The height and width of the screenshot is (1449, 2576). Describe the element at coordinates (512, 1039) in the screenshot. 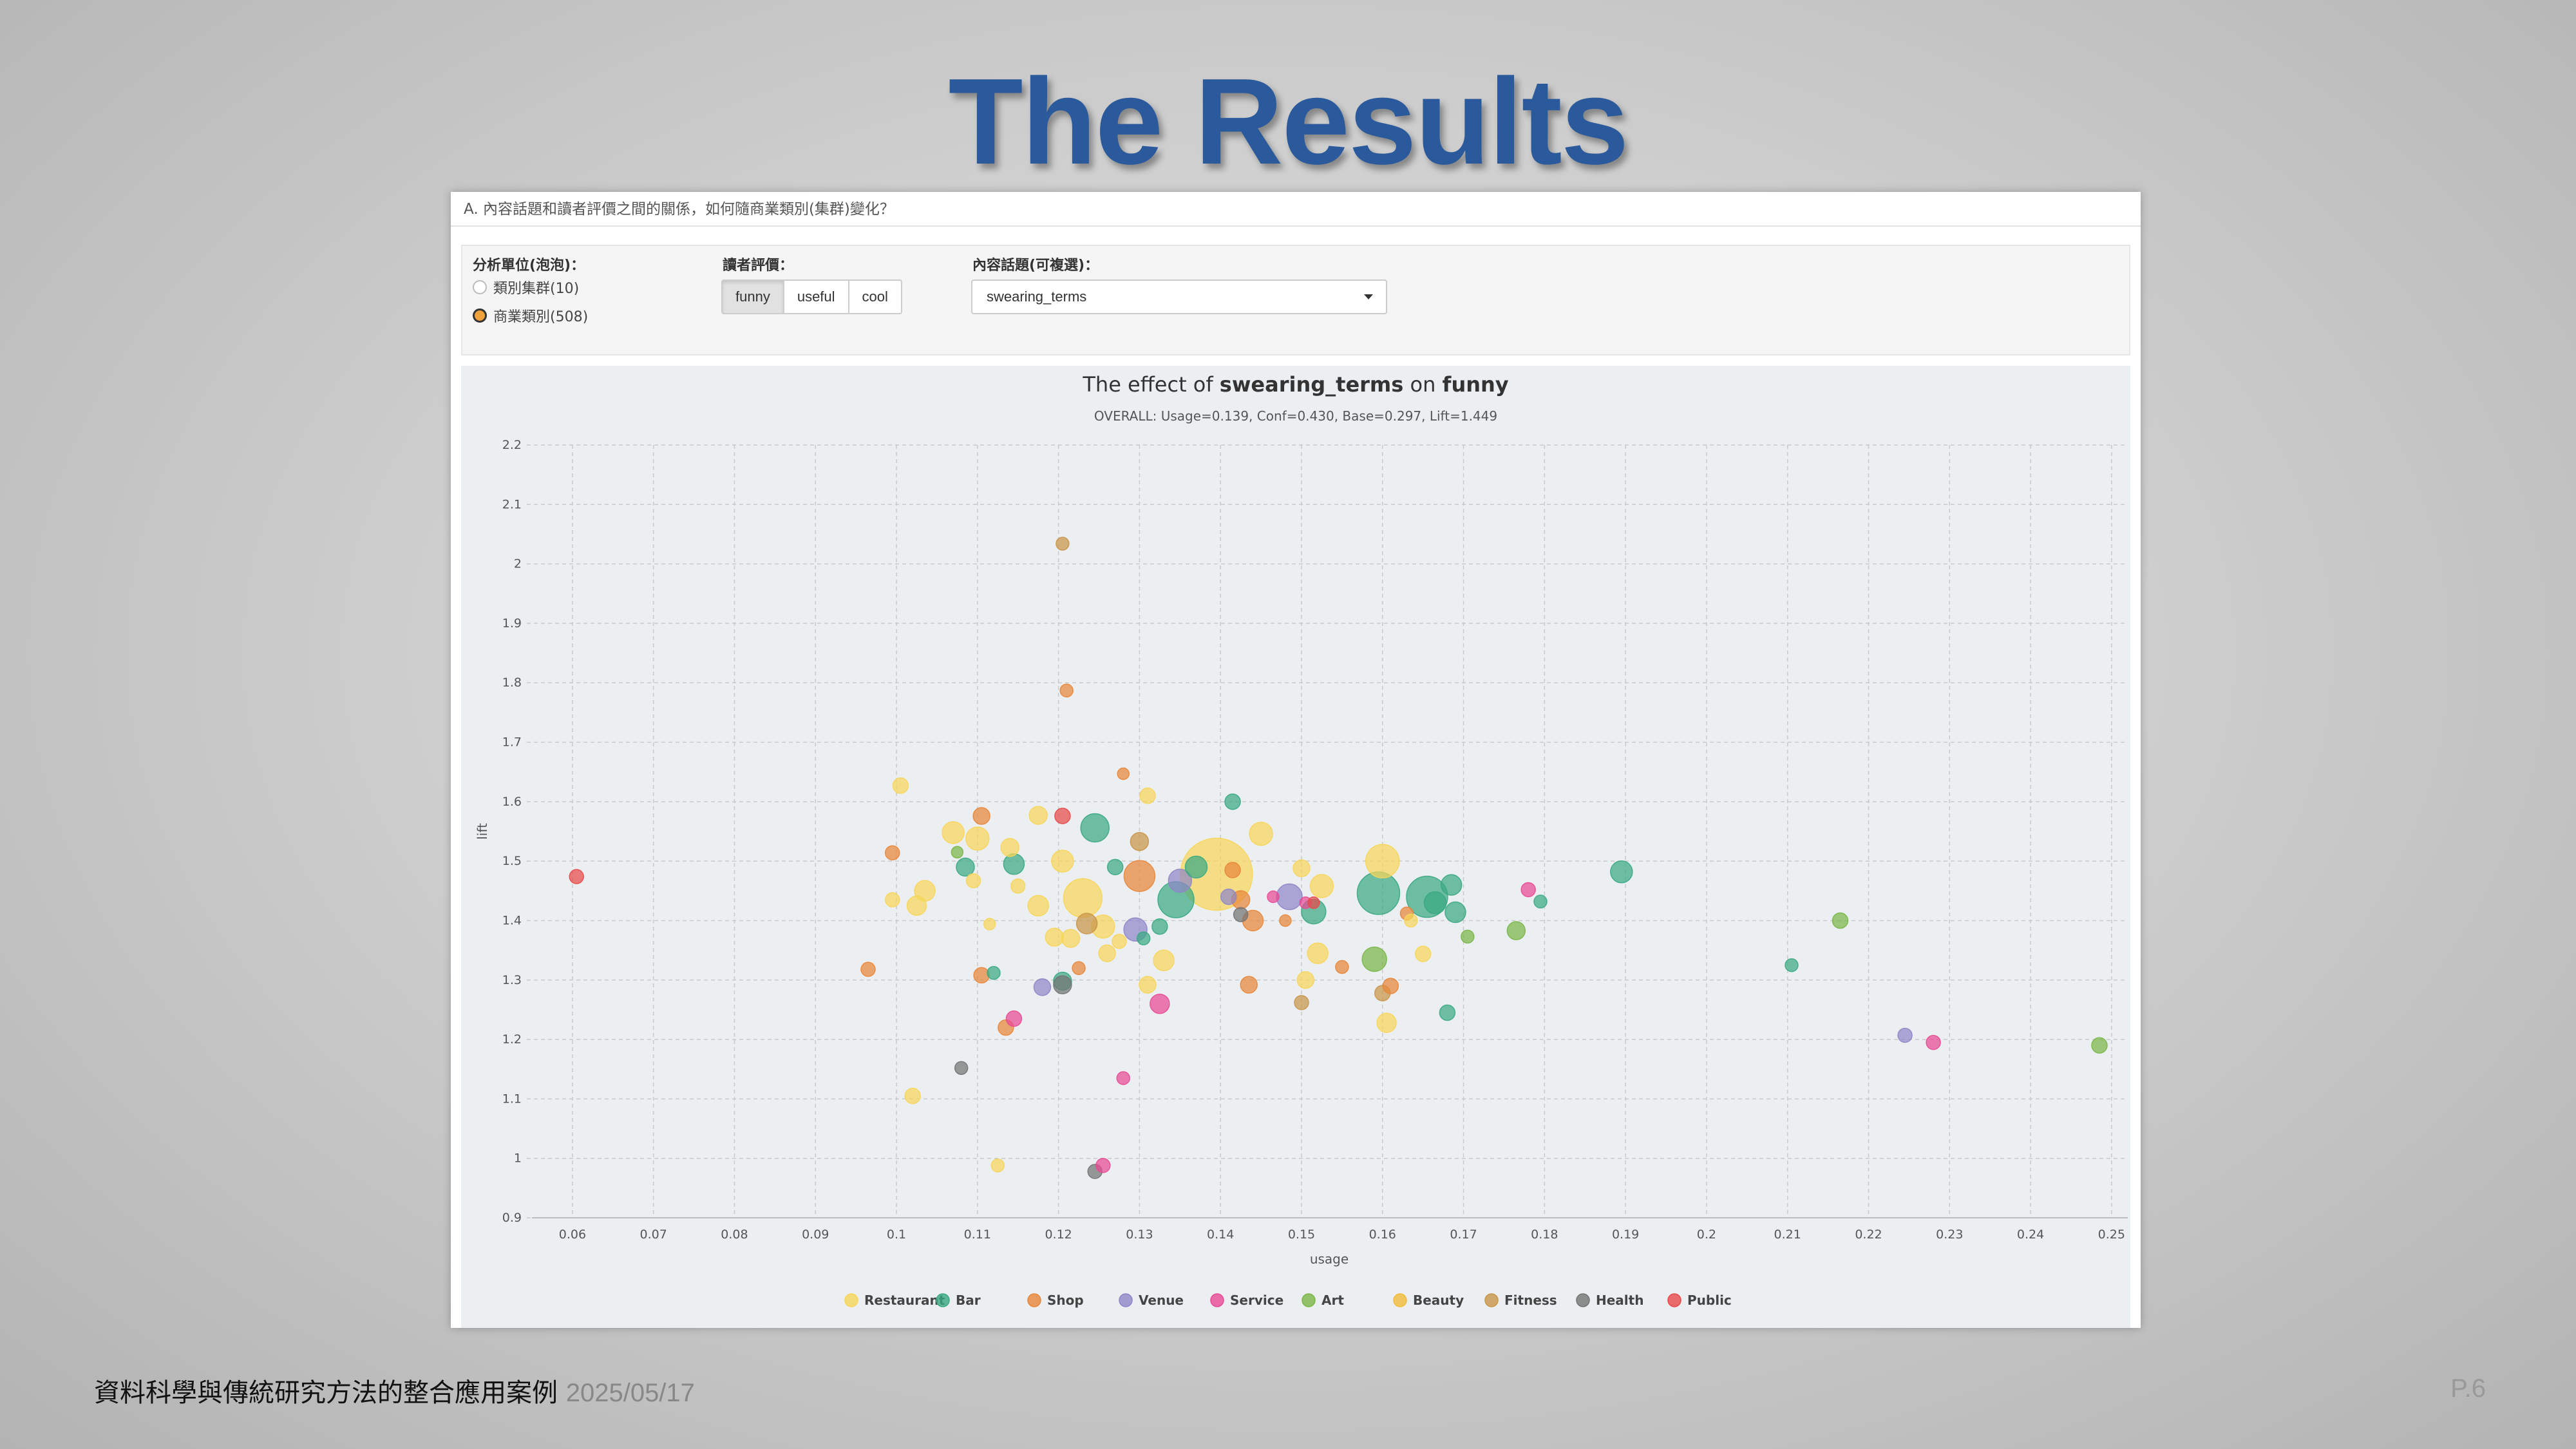

I see `y-tick-label: 1.2` at that location.